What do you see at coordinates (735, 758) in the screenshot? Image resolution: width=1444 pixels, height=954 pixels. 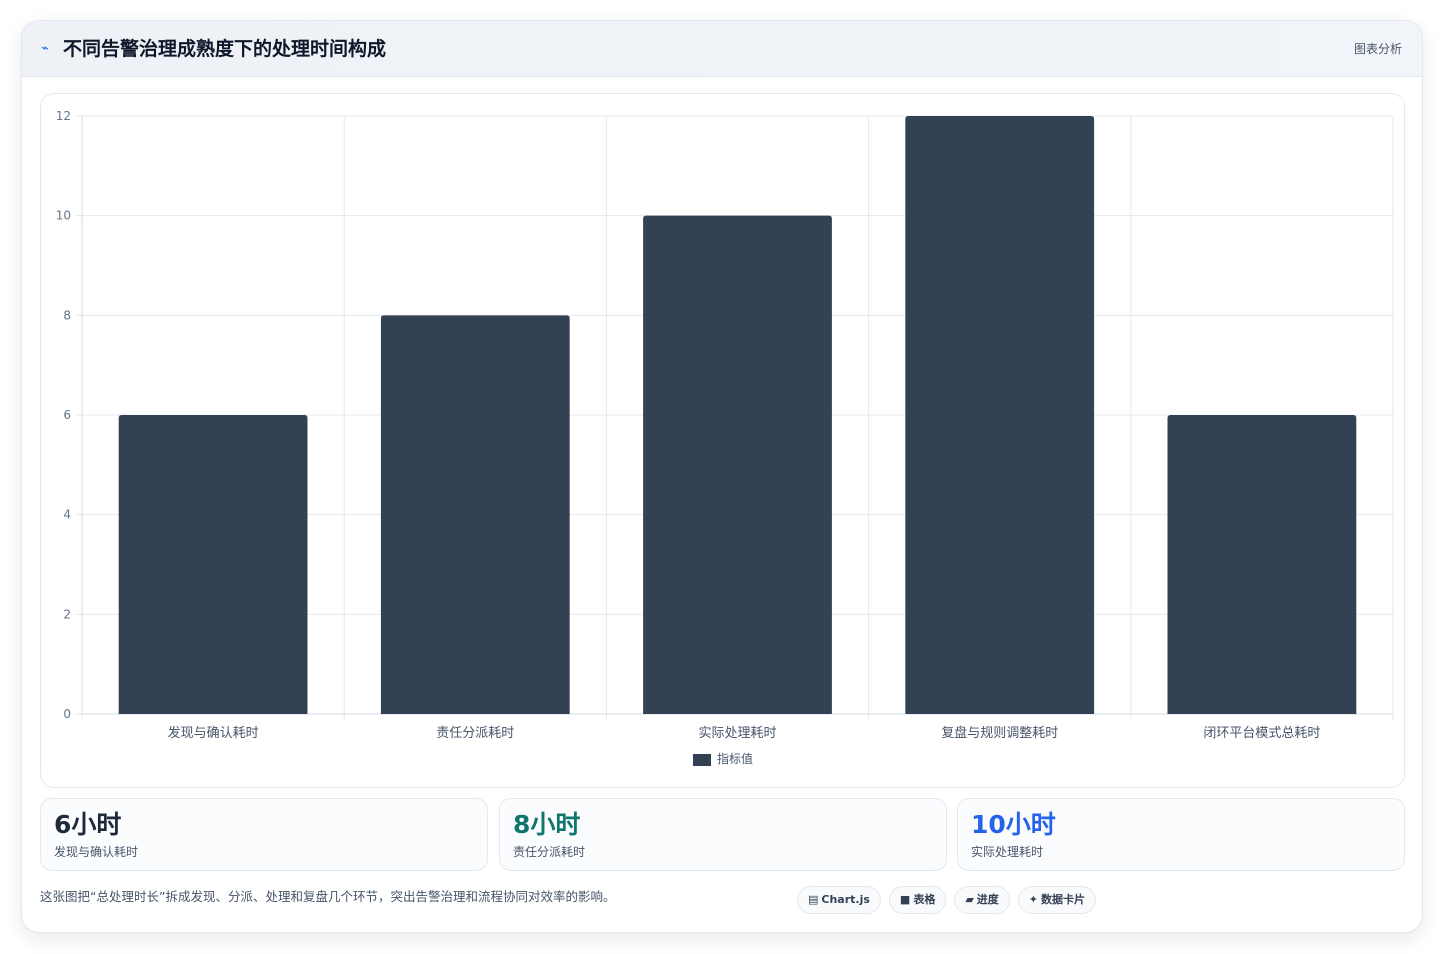 I see `legend-label: 指标值` at bounding box center [735, 758].